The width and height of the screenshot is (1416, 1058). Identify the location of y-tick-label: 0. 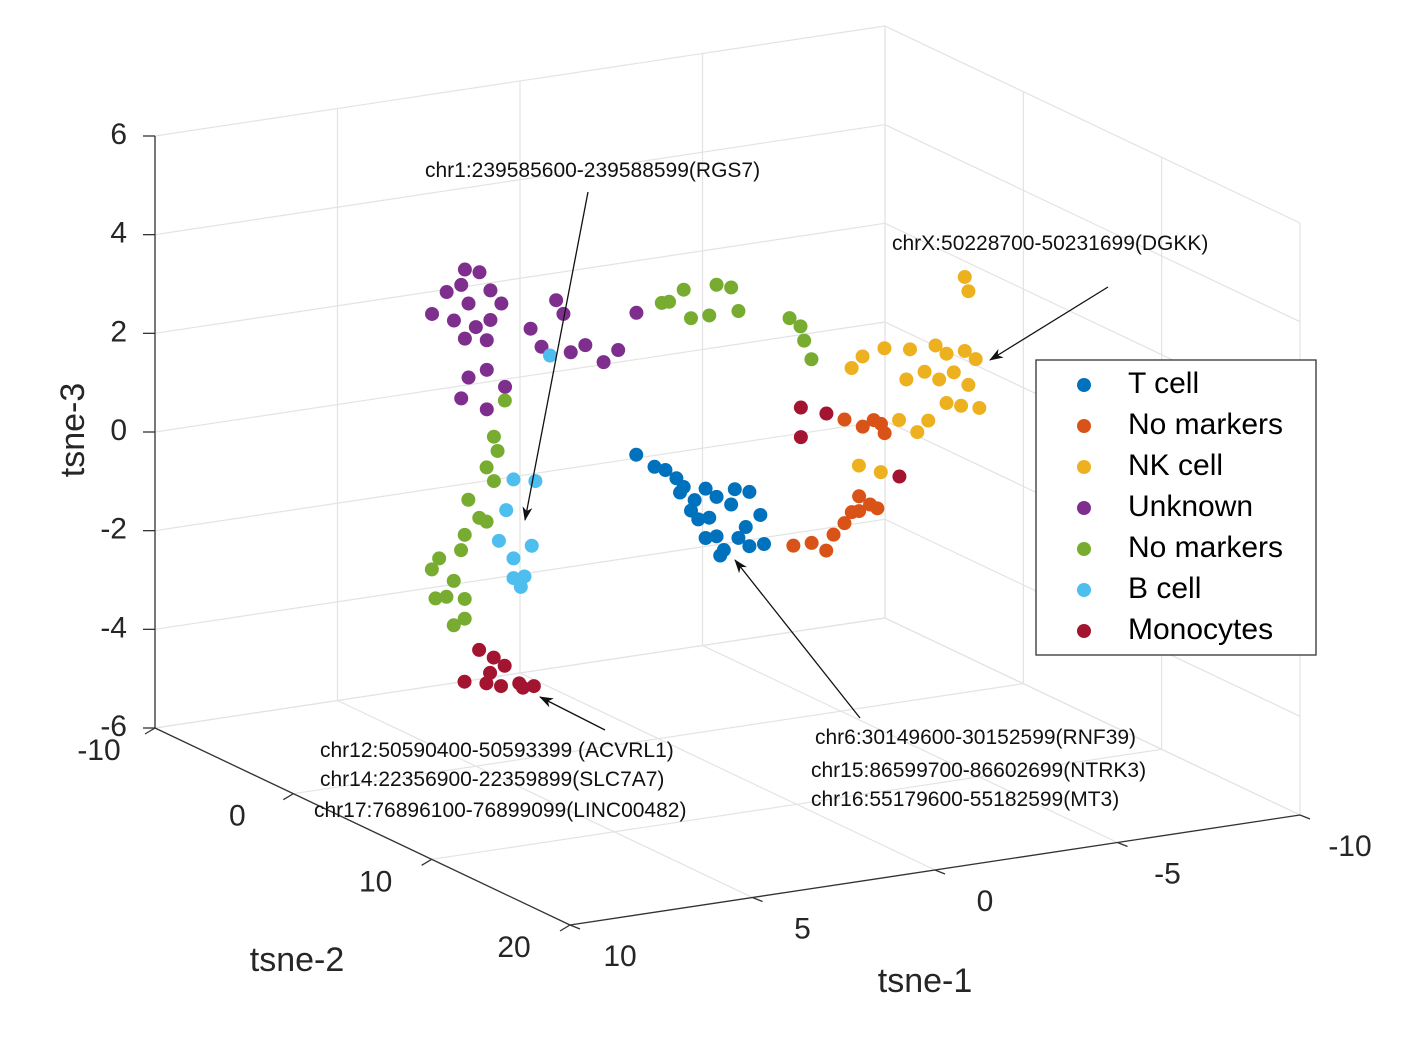
(237, 816).